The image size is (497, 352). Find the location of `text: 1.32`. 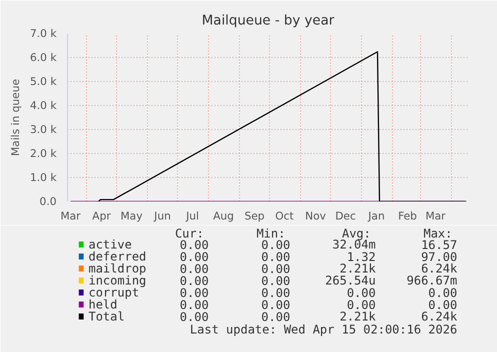

text: 1.32 is located at coordinates (361, 257).